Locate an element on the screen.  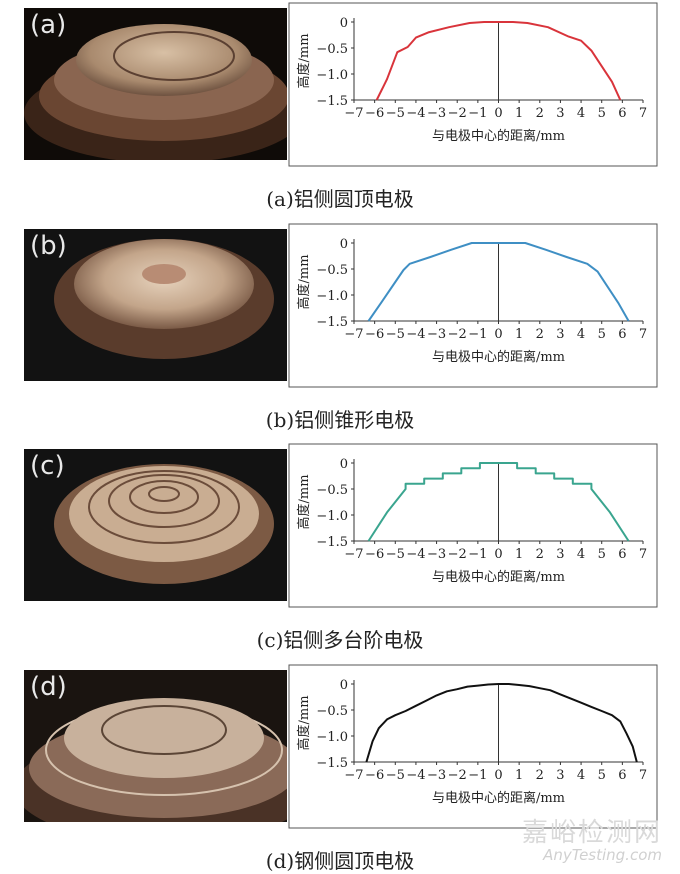
panel-tag: (b) is located at coordinates (48, 246).